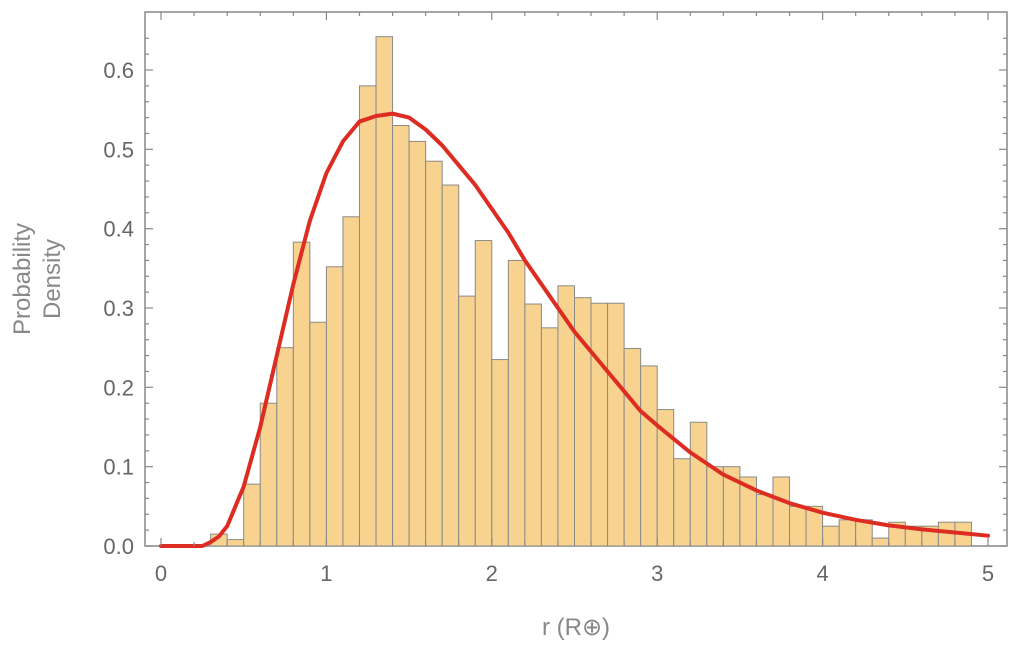 The height and width of the screenshot is (647, 1024). Describe the element at coordinates (118, 70) in the screenshot. I see `y-tick-label: 0.6` at that location.